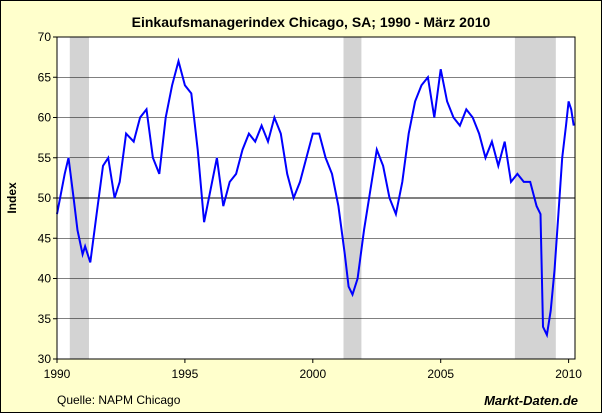 The height and width of the screenshot is (413, 602). I want to click on source-label: Quelle: NAPM Chicago, so click(119, 400).